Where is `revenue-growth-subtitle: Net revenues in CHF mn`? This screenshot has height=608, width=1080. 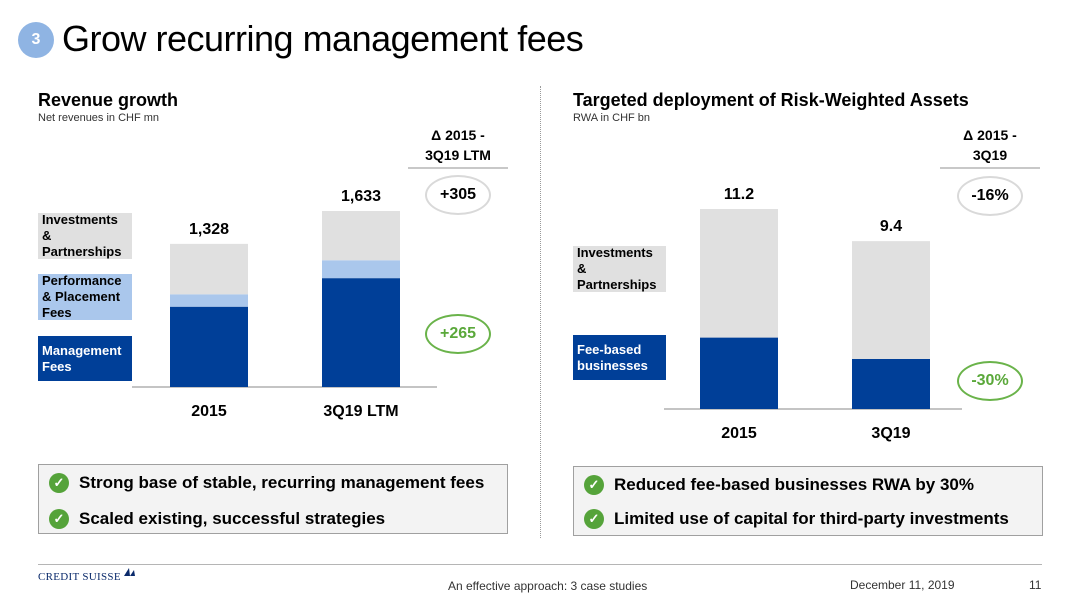 revenue-growth-subtitle: Net revenues in CHF mn is located at coordinates (99, 118).